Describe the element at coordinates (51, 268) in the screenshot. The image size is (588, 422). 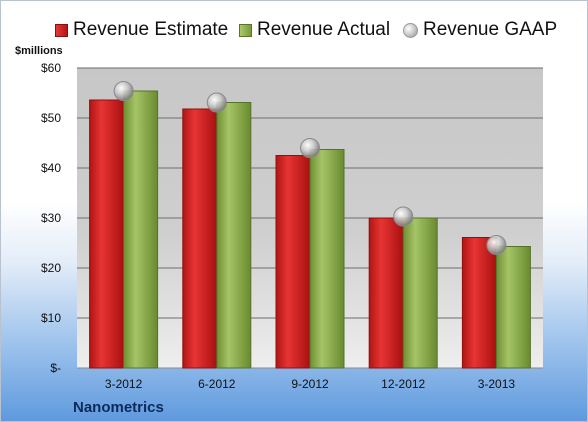
I see `y-tick-label: $20` at that location.